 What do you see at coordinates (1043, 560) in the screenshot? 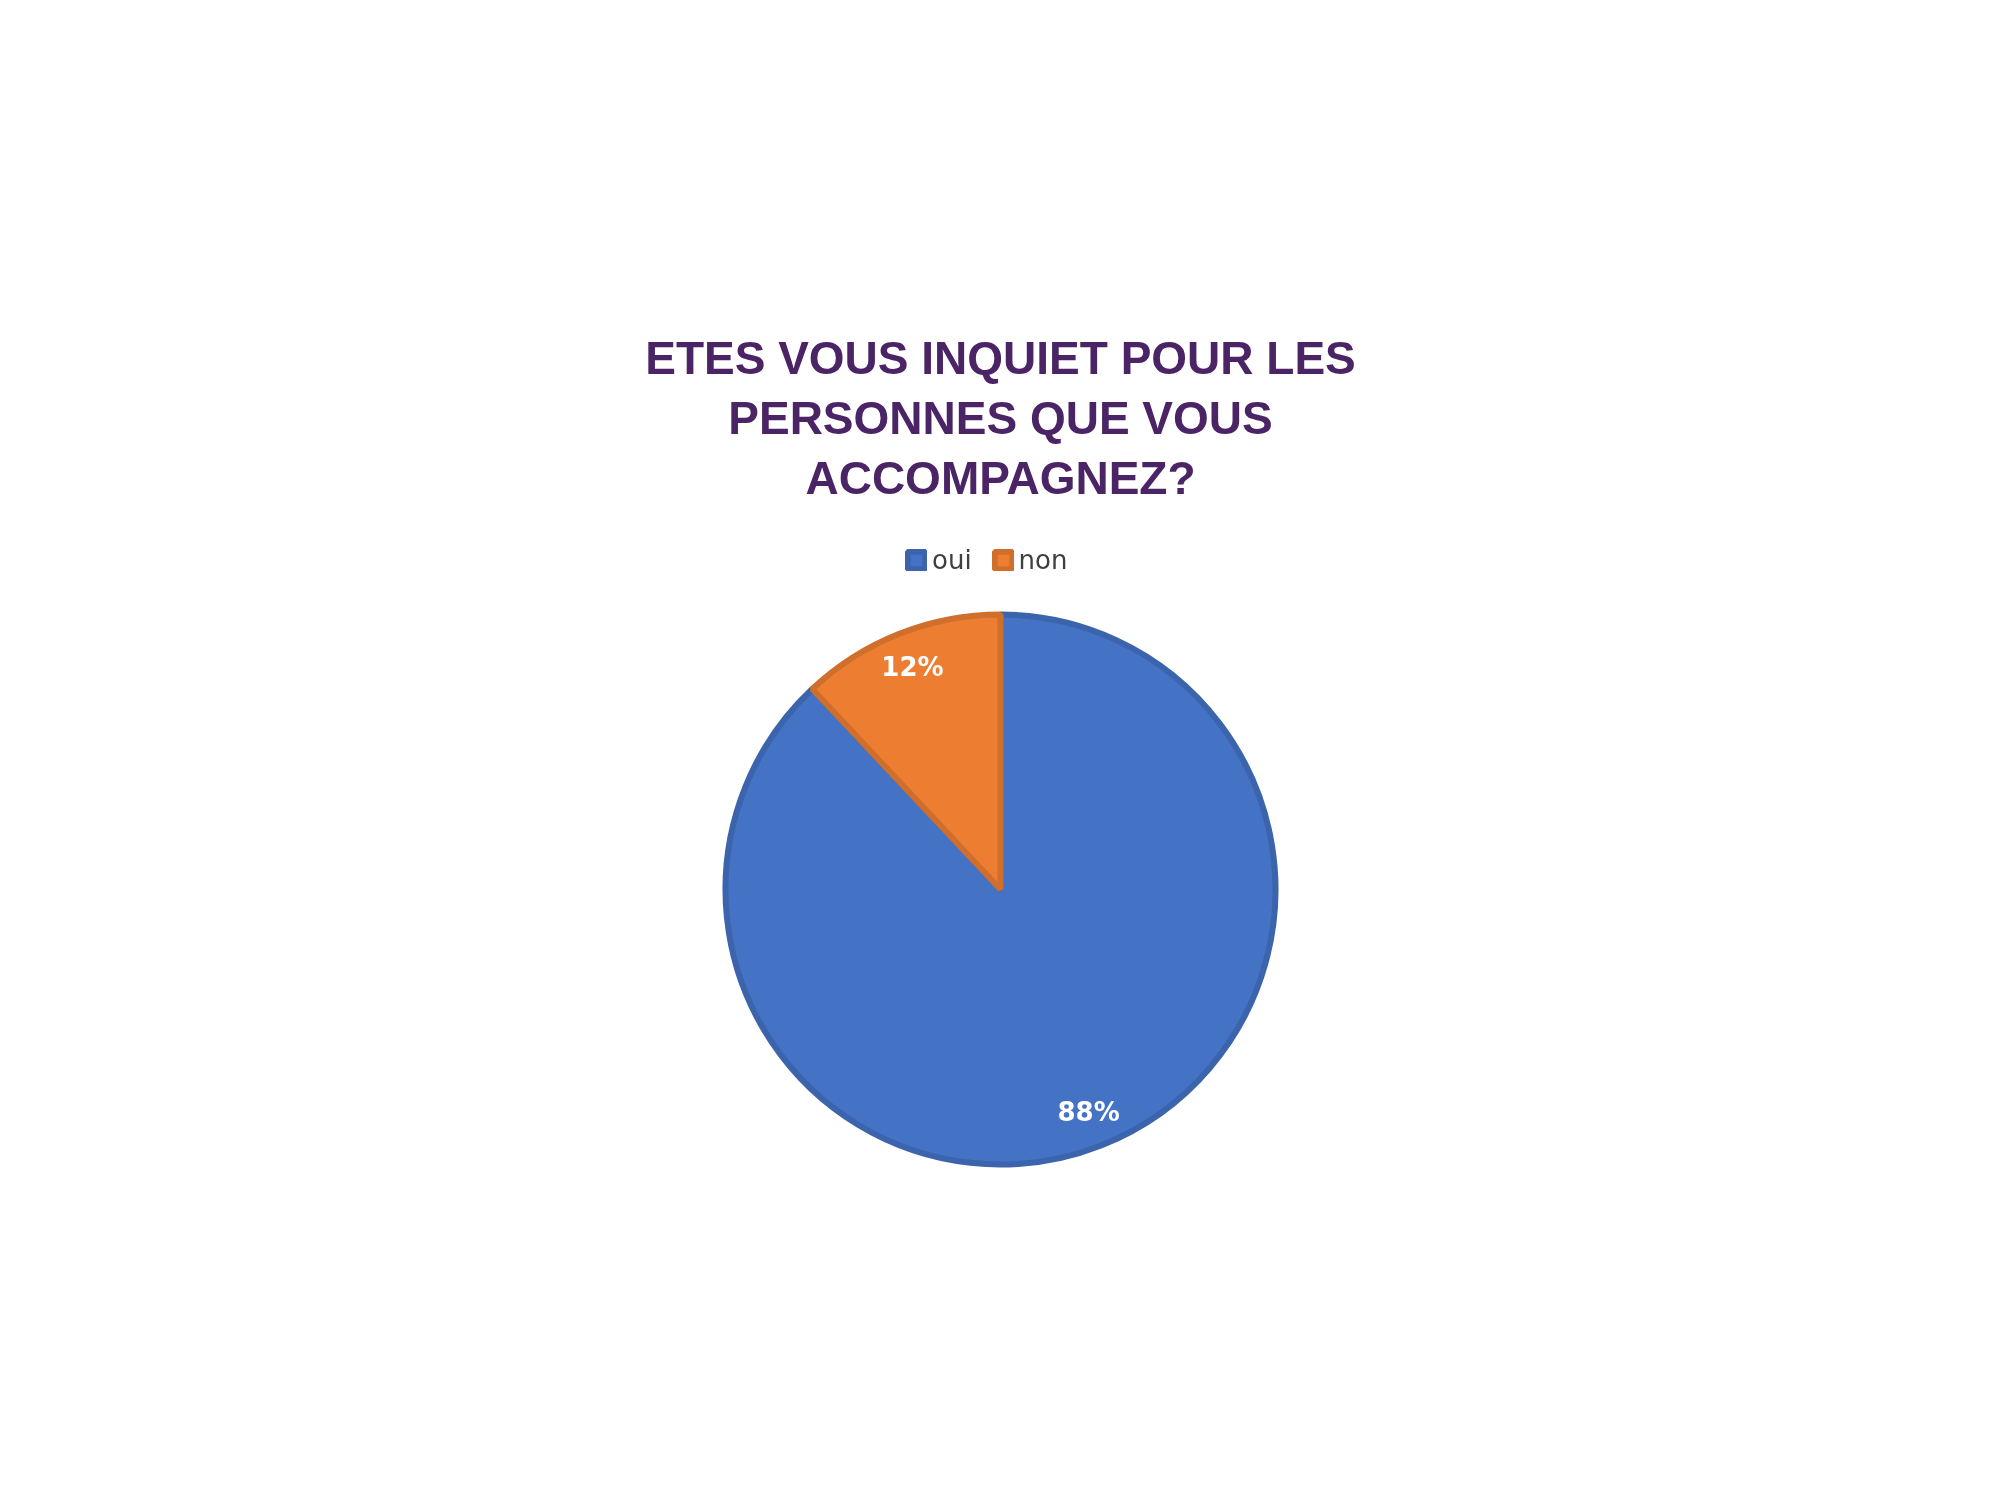
I see `legend-label: non` at bounding box center [1043, 560].